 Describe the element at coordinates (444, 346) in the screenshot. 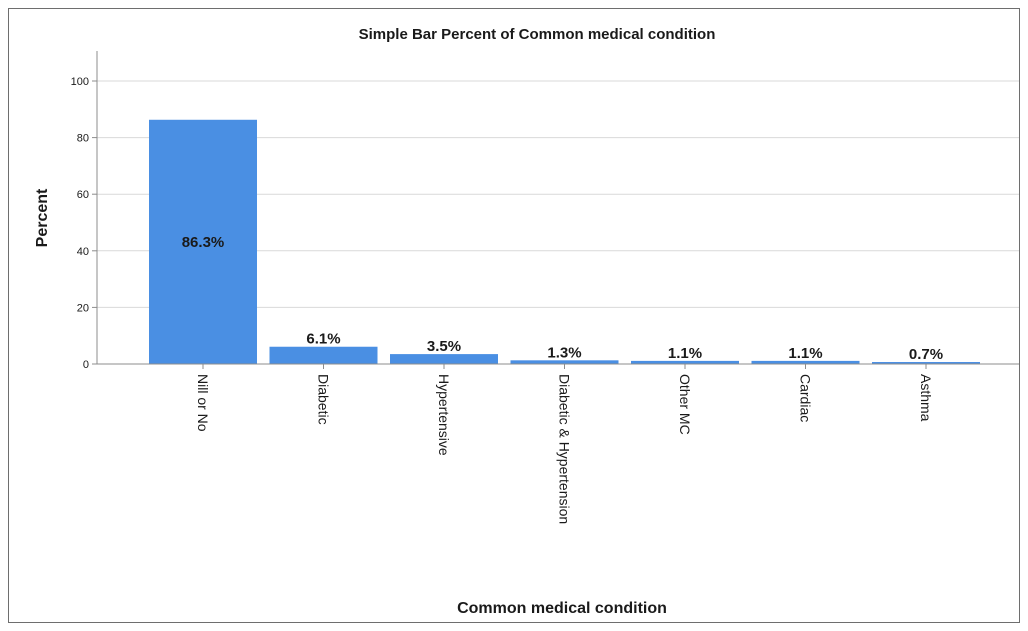

I see `data-label: 3.5%` at that location.